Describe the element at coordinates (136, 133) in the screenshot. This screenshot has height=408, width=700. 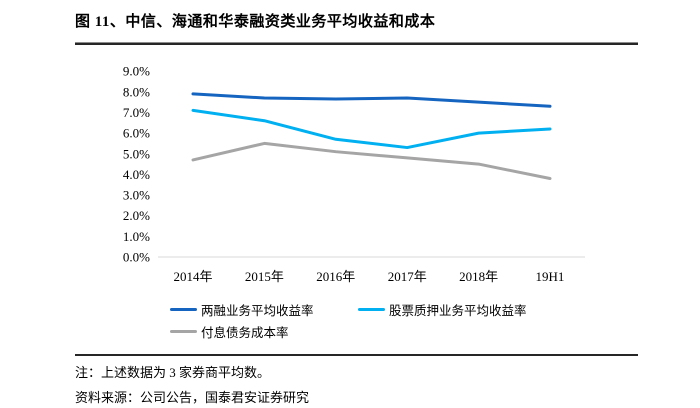
I see `y-tick-label: 6.0%` at that location.